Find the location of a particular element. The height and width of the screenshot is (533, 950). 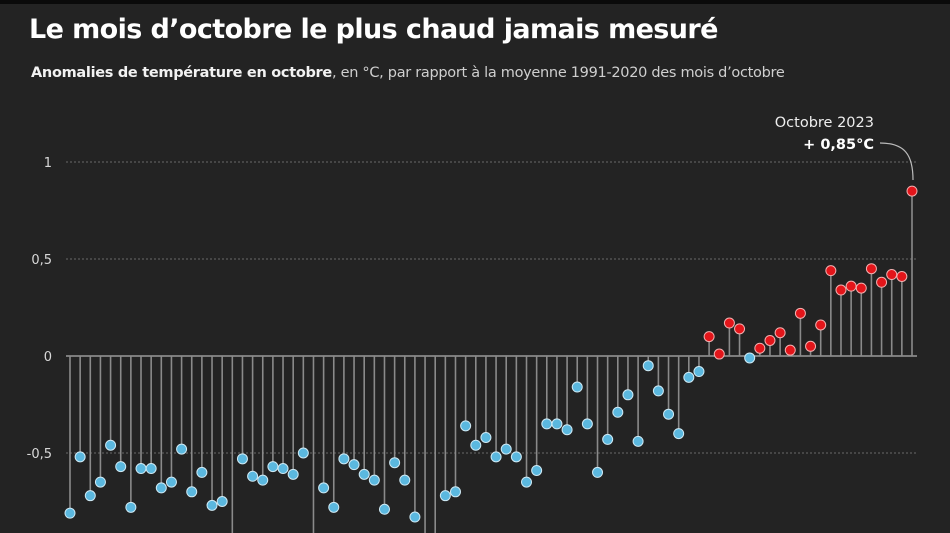

point-2007 is located at coordinates (750, 358).